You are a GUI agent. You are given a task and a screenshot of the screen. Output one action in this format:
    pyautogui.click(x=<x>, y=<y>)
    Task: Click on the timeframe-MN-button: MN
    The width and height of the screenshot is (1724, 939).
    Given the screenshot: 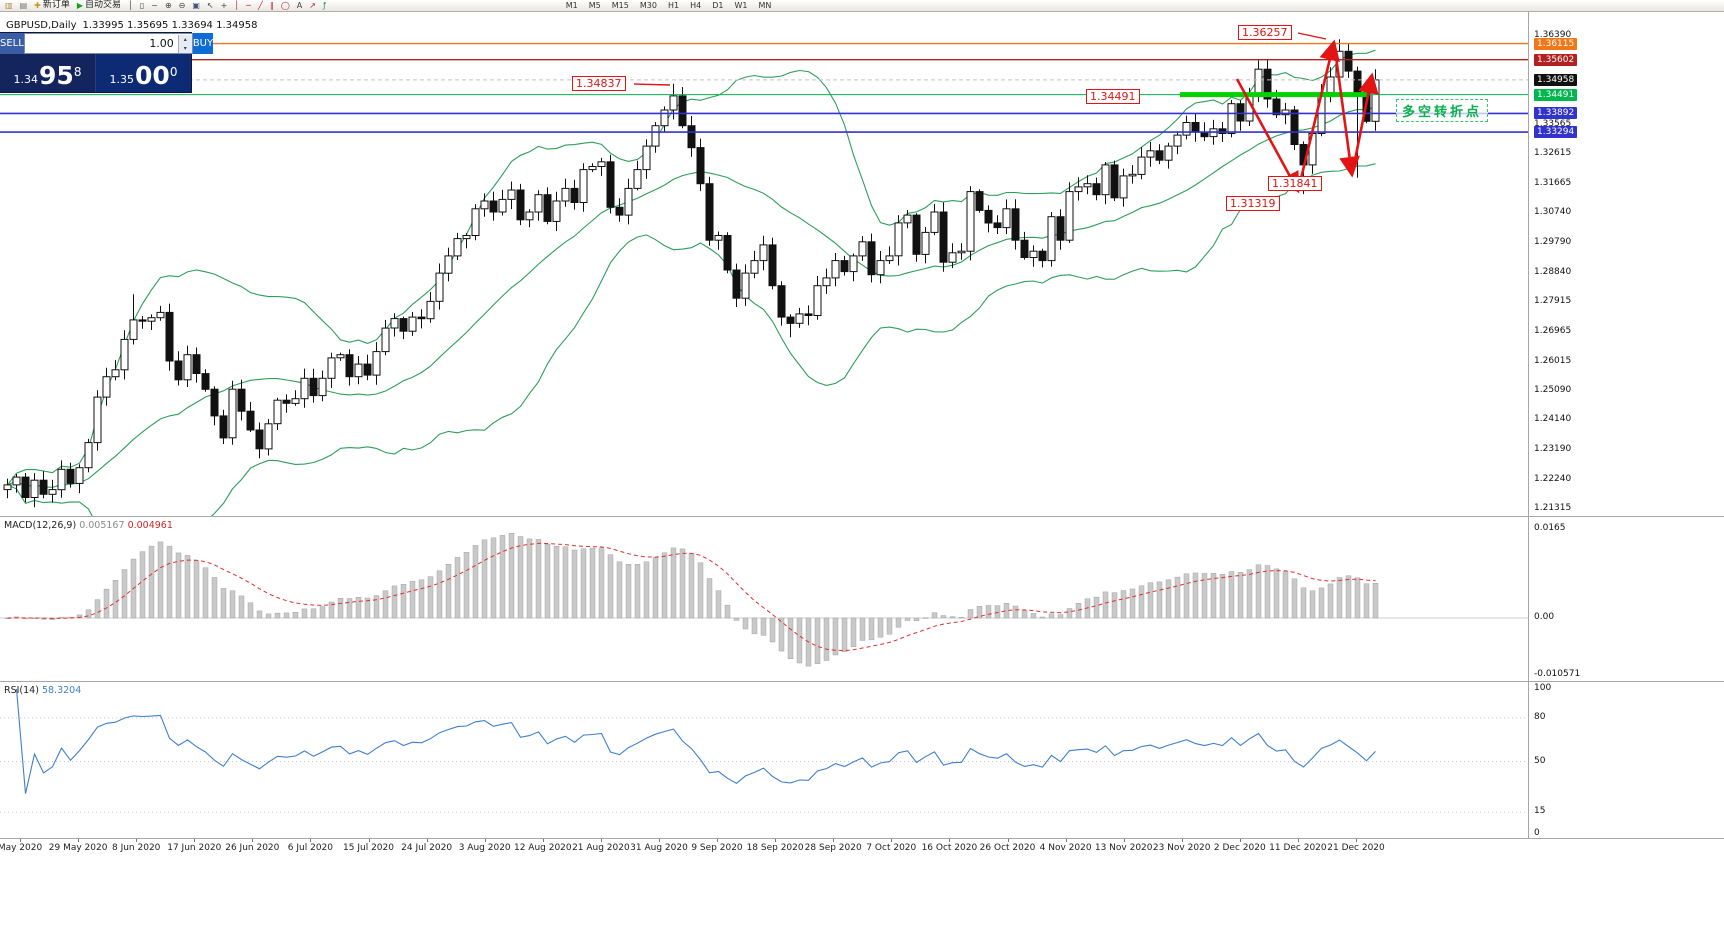 What is the action you would take?
    pyautogui.click(x=765, y=5)
    